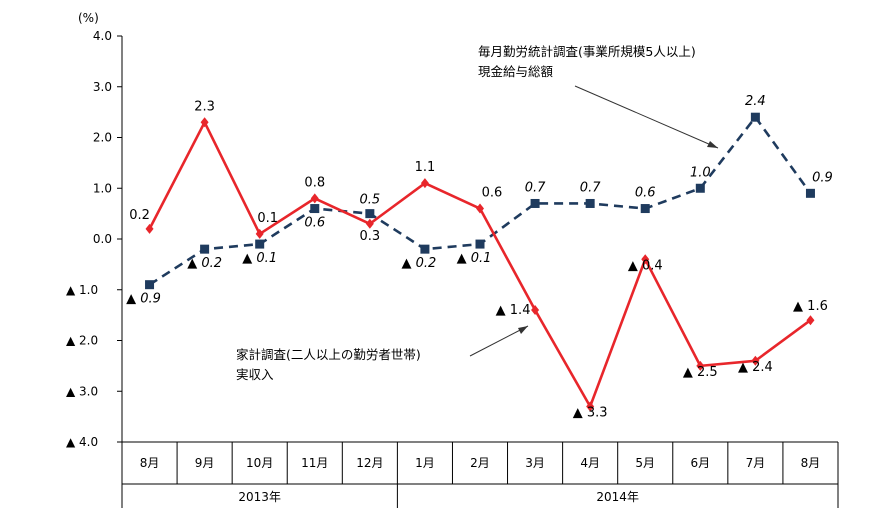  Describe the element at coordinates (89, 239) in the screenshot. I see `y-axis-tick-labels: 4.0 3.0 2.0 1.0 0.0 ▲ 1.0 ▲ 2.0 ▲ 3.0 ▲ 4.0` at that location.